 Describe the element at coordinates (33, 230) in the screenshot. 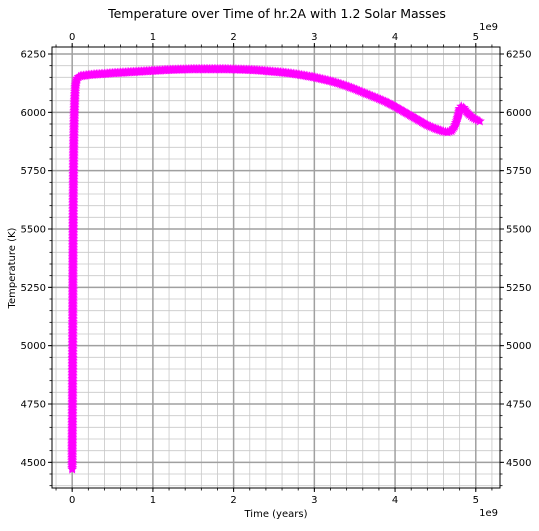

I see `y-tick-label-left: 5500` at that location.